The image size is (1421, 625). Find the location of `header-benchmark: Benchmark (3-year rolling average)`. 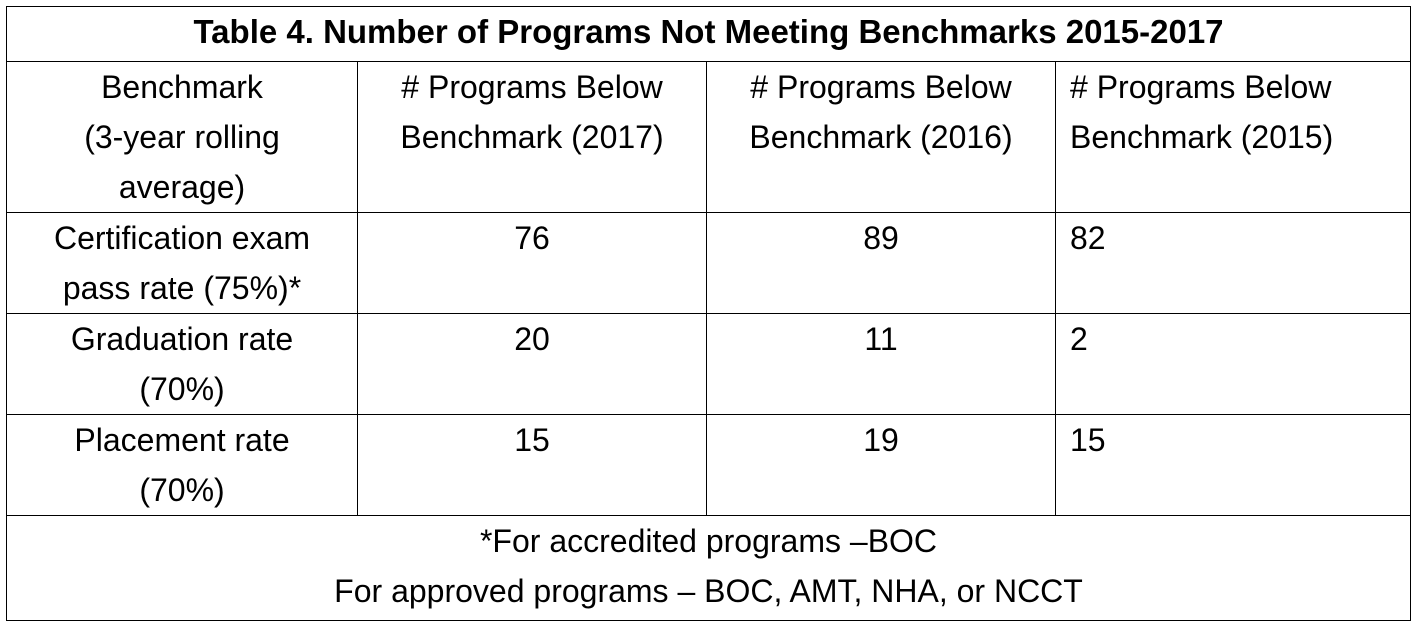

header-benchmark: Benchmark (3-year rolling average) is located at coordinates (182, 137).